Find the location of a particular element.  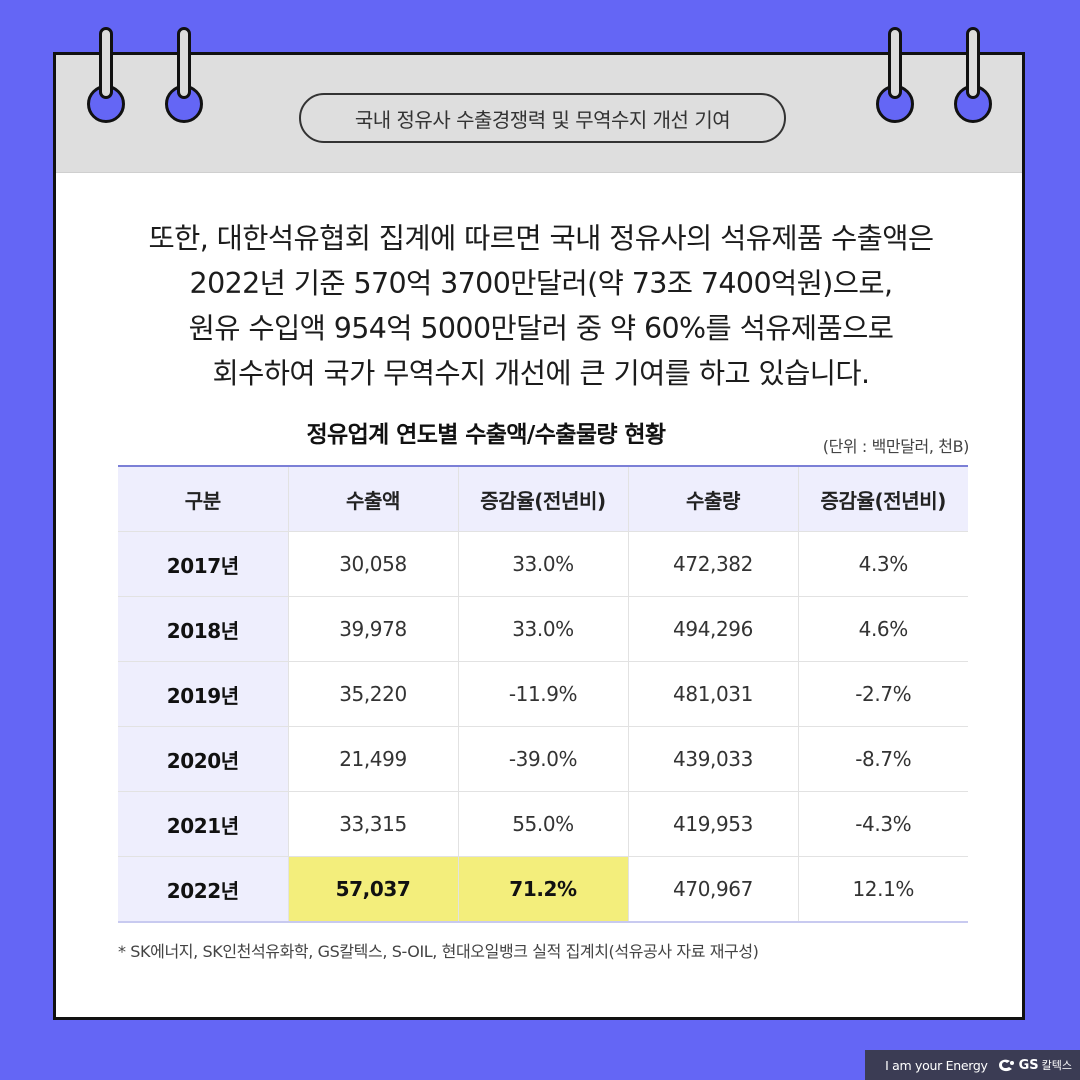

column-header-category: 구분 is located at coordinates (203, 499).